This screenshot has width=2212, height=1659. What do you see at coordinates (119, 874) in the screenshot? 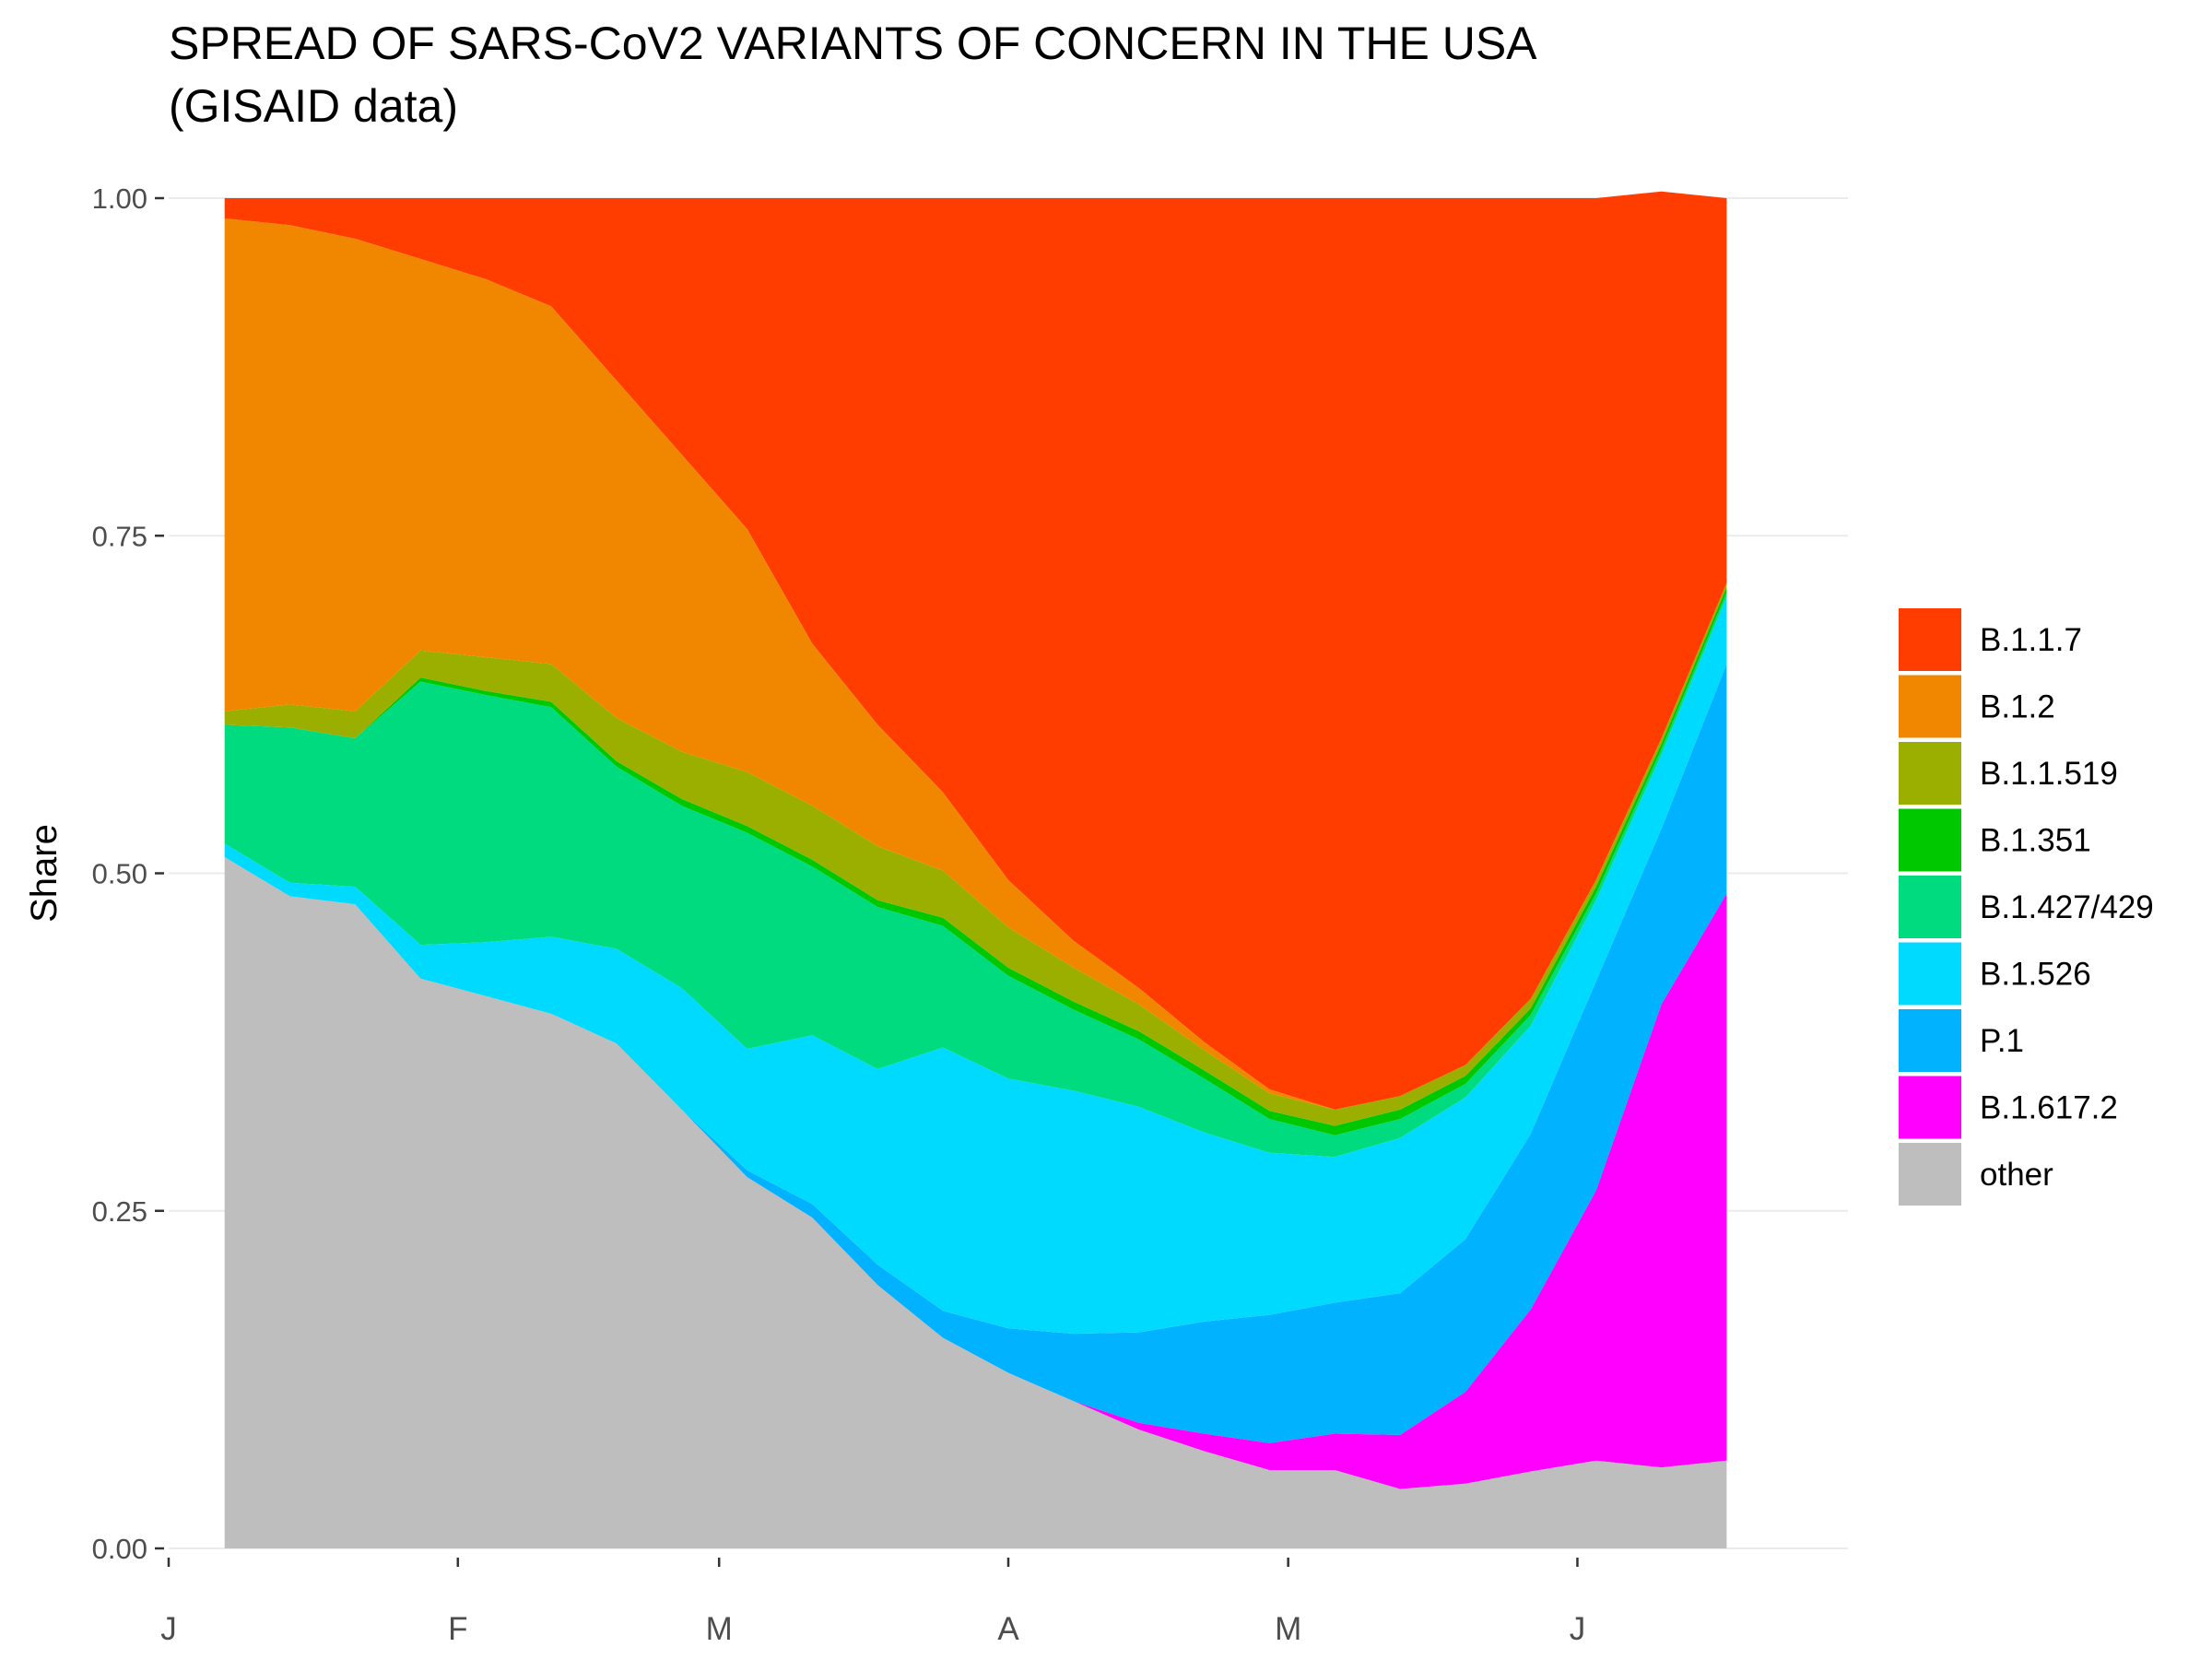
I see `y-tick-label: 0.50` at bounding box center [119, 874].